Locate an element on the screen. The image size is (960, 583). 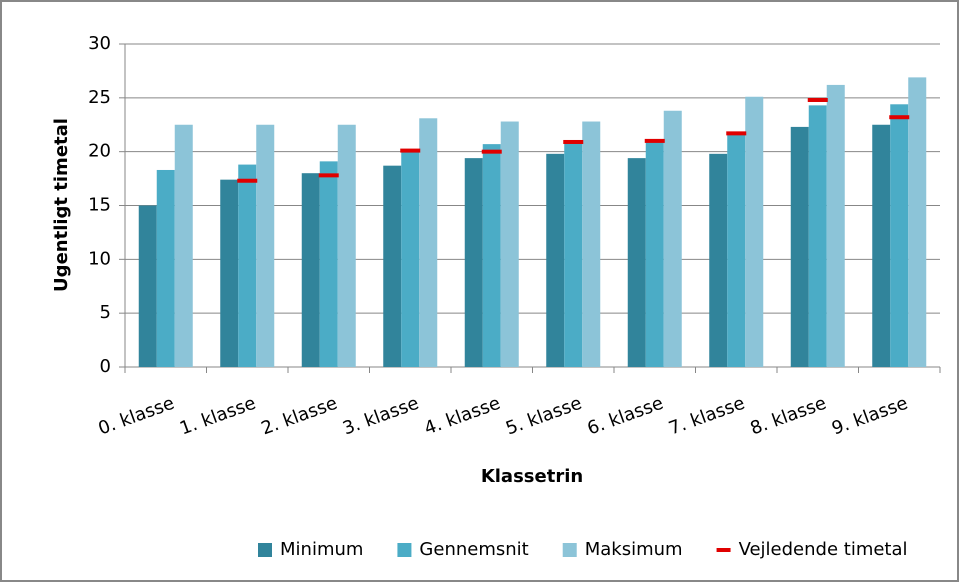
legend-label: Vejledende timetal is located at coordinates (823, 549).